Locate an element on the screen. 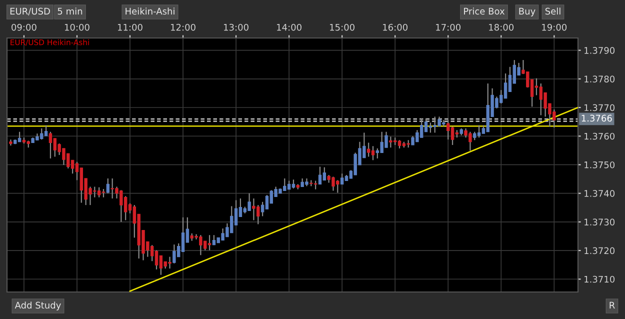 This screenshot has height=319, width=625. text: EUR/USD is located at coordinates (30, 12).